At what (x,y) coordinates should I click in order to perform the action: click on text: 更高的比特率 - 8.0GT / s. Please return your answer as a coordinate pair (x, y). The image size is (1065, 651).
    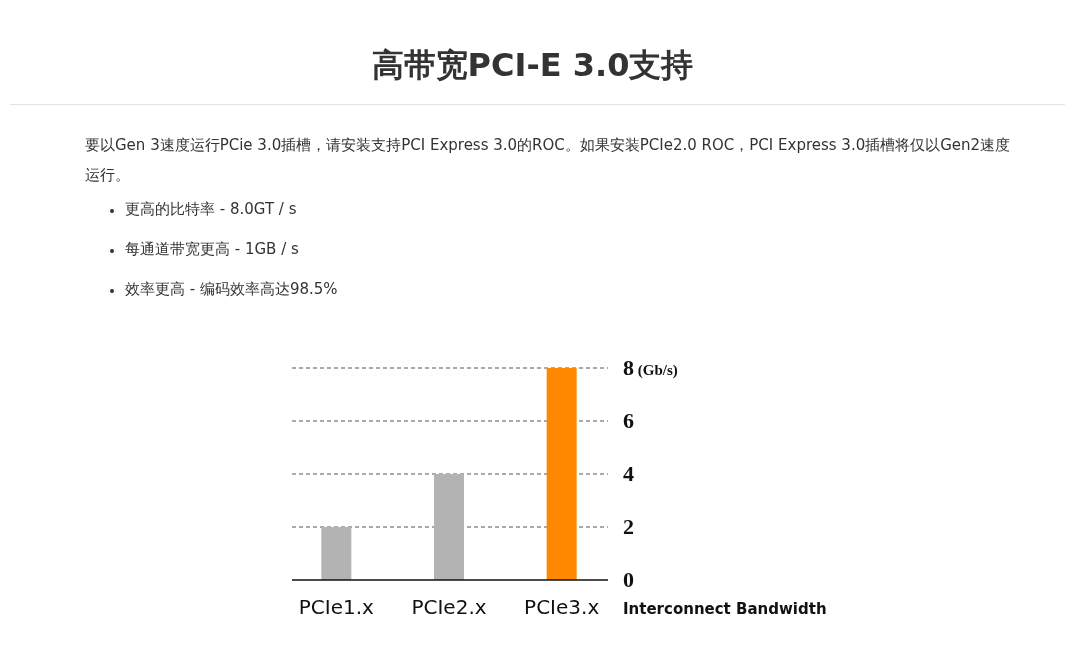
    Looking at the image, I should click on (211, 209).